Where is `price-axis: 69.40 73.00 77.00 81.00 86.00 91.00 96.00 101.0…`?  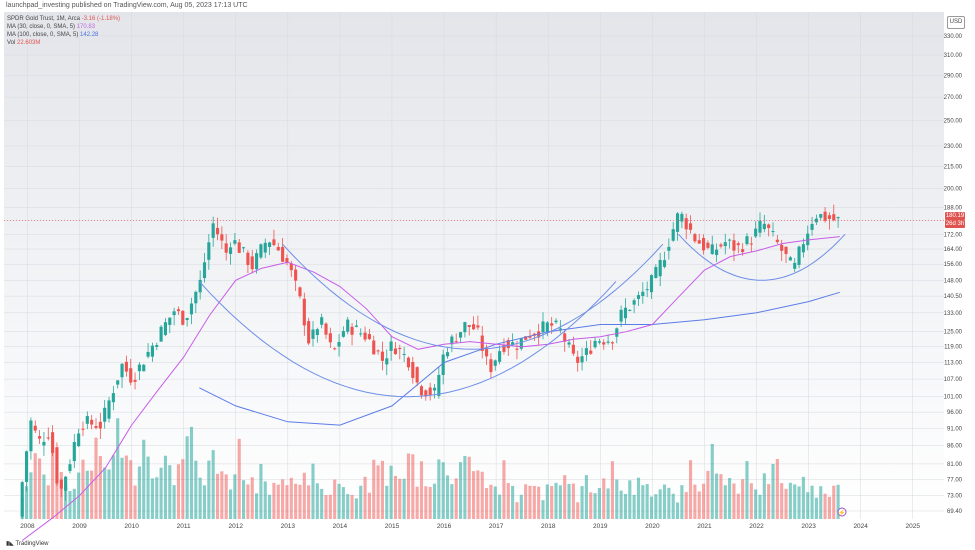
price-axis: 69.40 73.00 77.00 81.00 86.00 91.00 96.00 101.0… is located at coordinates (953, 274).